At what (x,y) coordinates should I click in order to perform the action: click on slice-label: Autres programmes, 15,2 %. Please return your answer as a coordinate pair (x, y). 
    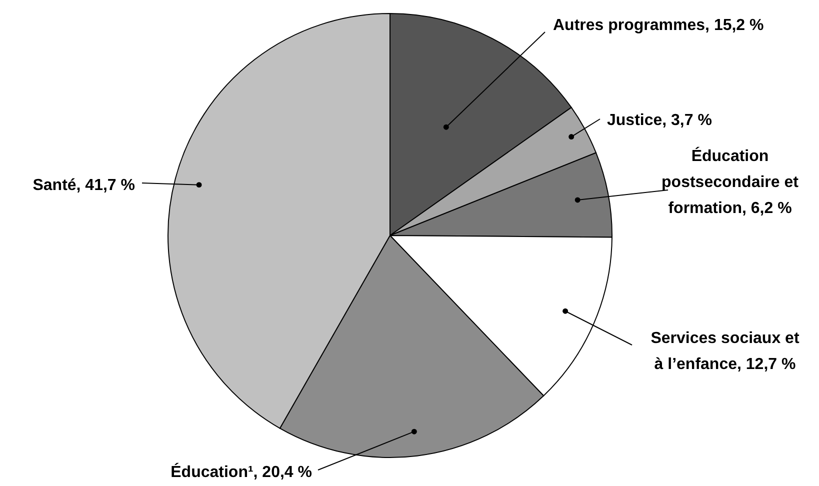
    Looking at the image, I should click on (658, 25).